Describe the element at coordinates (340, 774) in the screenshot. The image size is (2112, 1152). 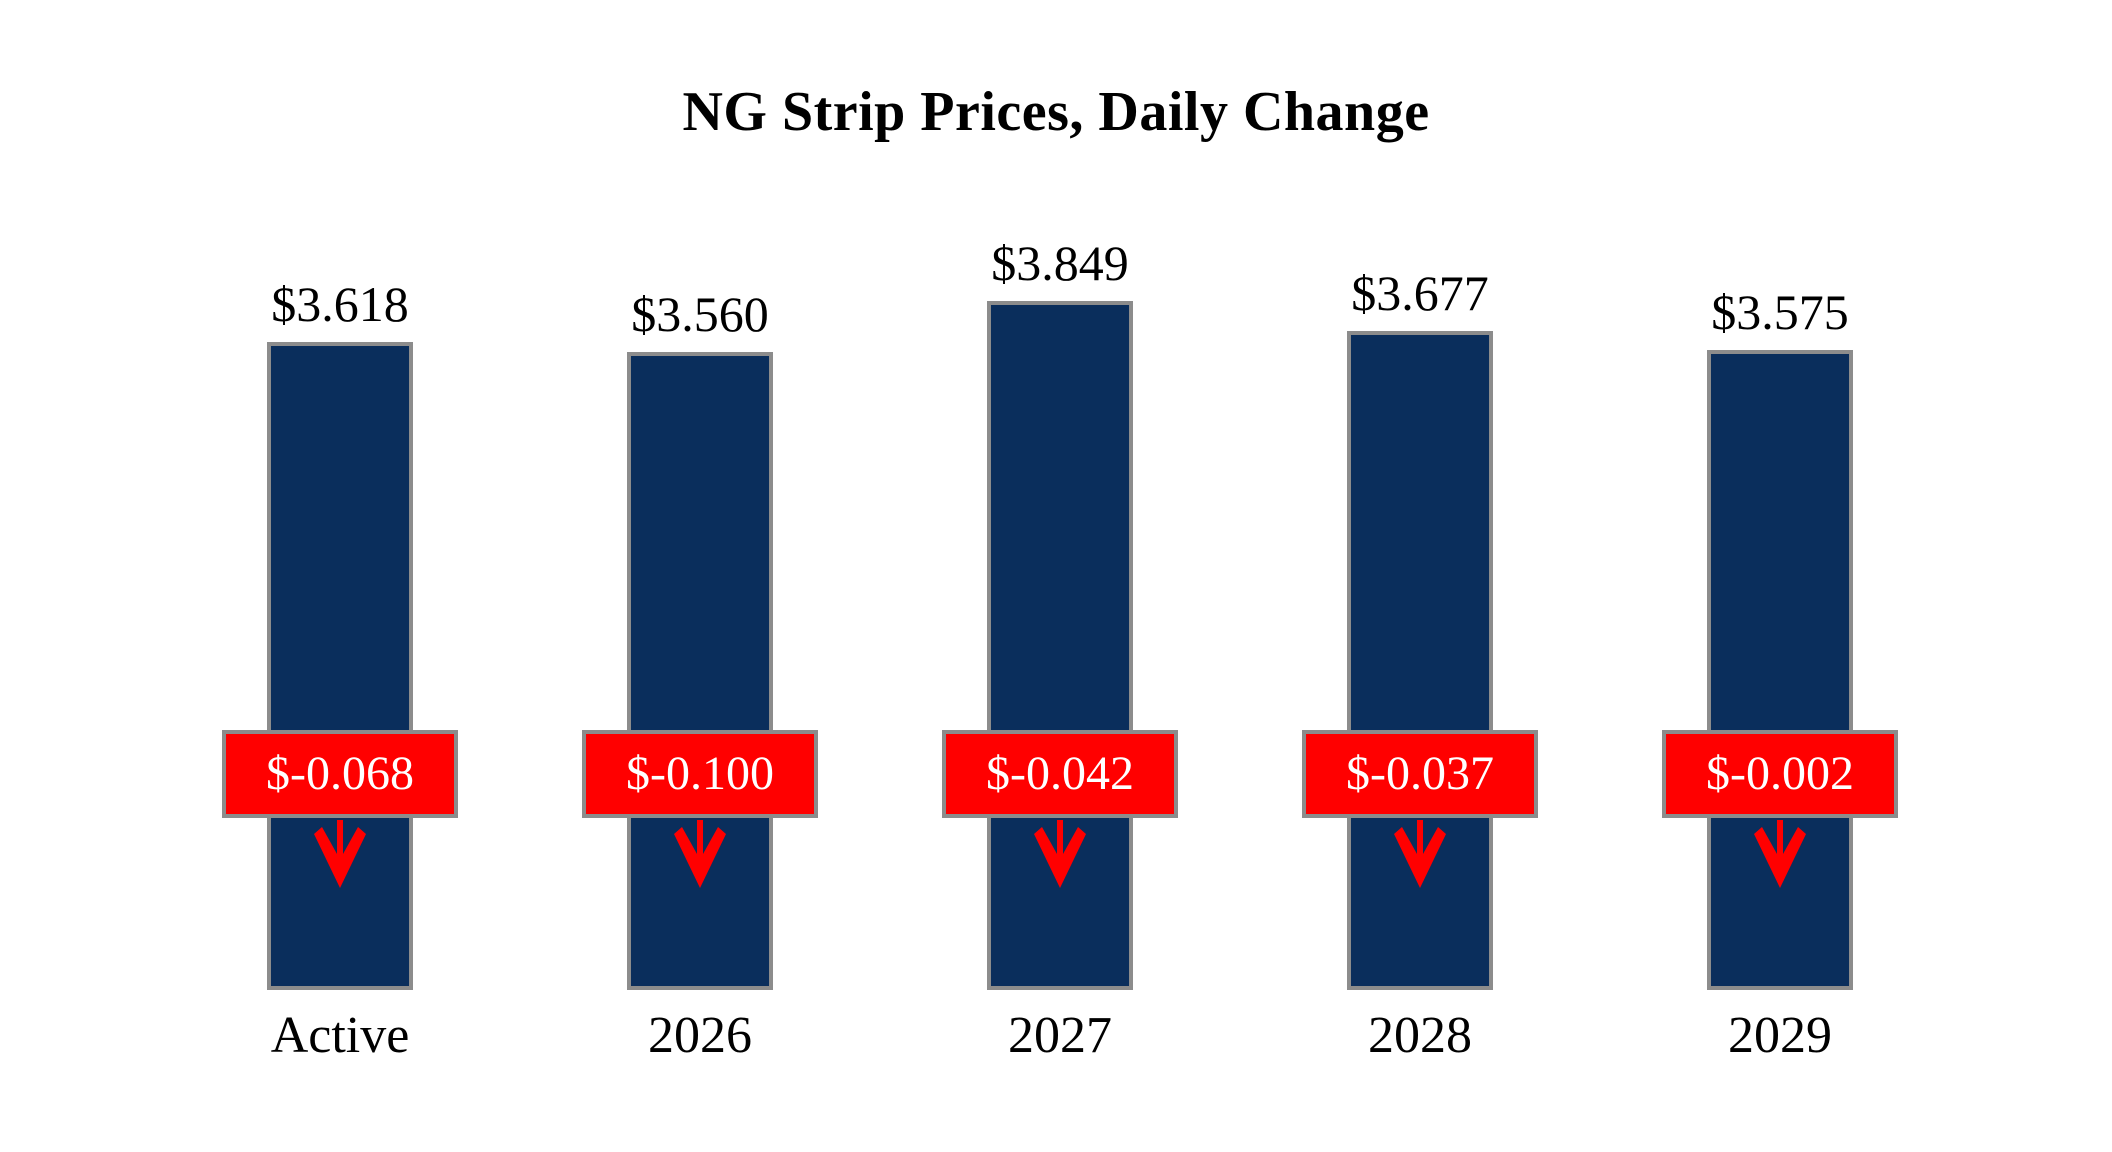
I see `change-badge: $-0.068` at that location.